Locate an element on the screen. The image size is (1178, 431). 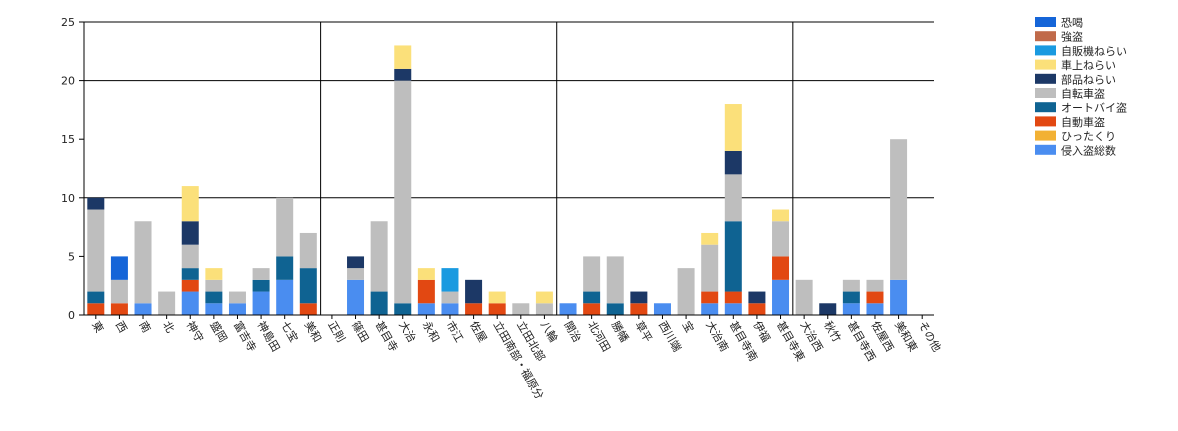
x-category-label: 神守 is located at coordinates (195, 332).